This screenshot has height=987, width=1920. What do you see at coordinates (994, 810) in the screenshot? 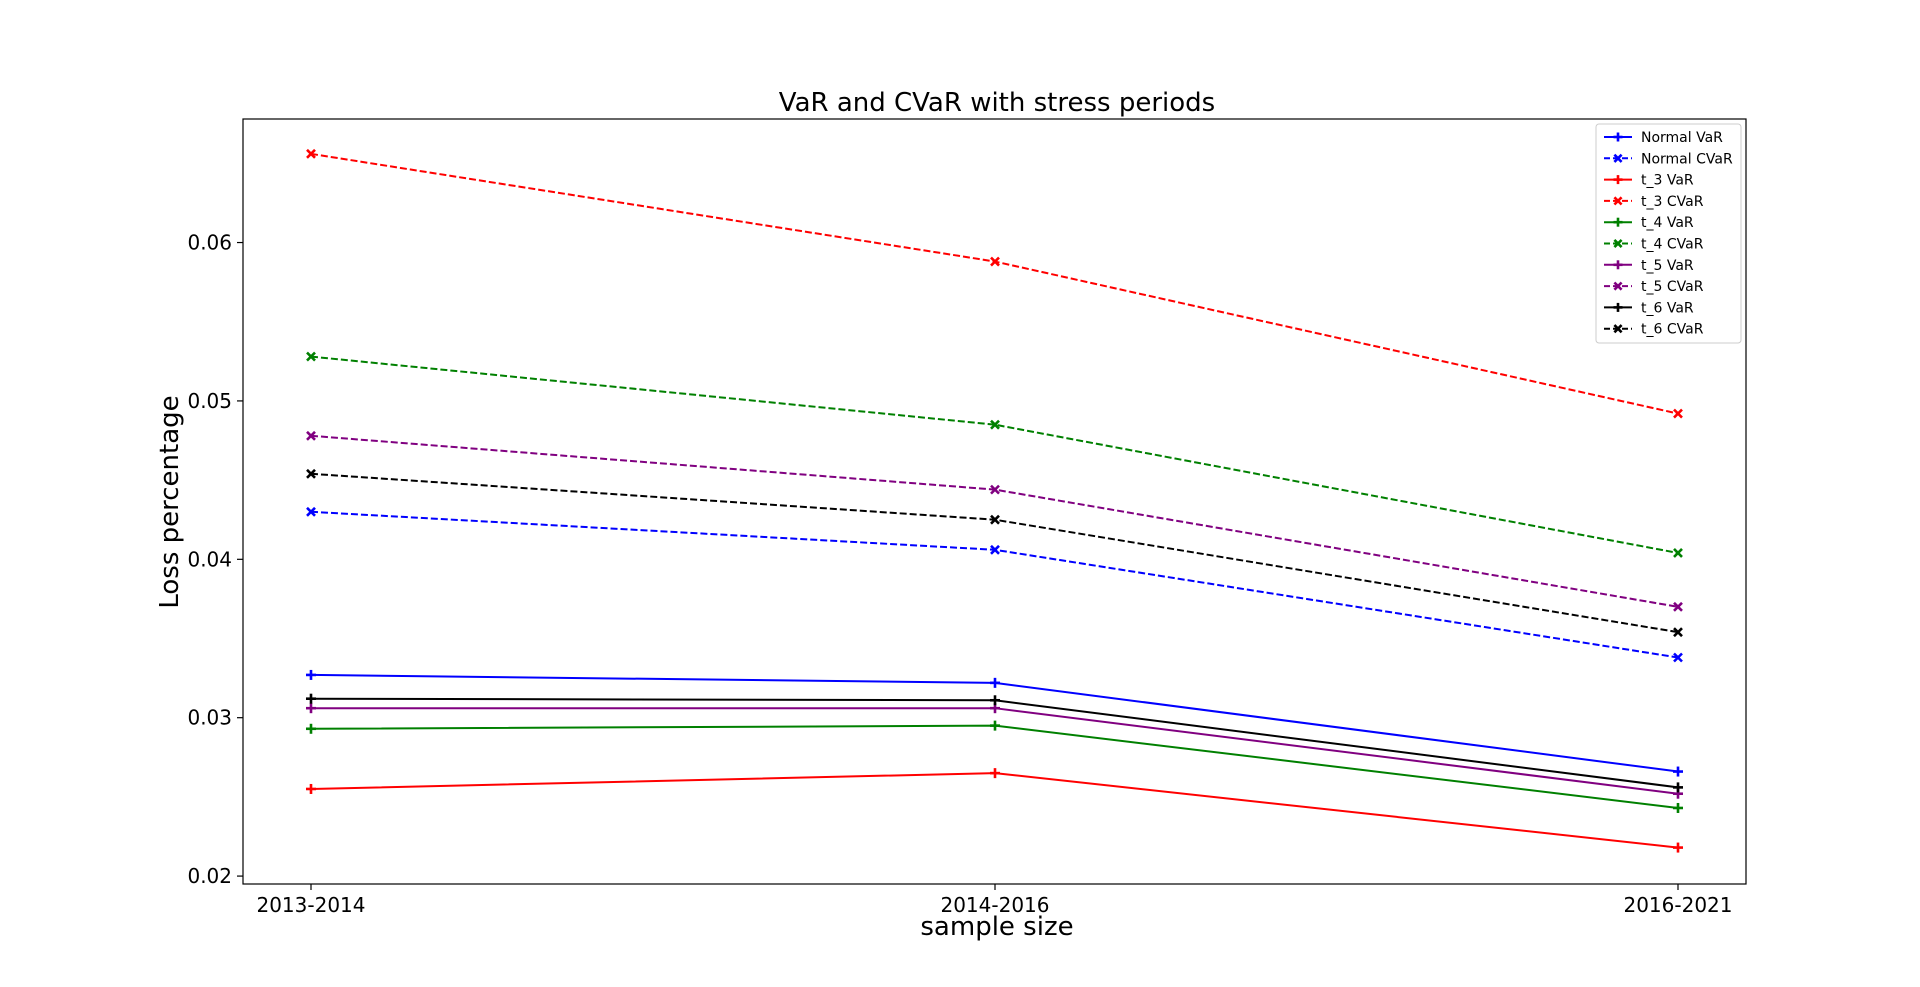
I see `series-t-3-var` at bounding box center [994, 810].